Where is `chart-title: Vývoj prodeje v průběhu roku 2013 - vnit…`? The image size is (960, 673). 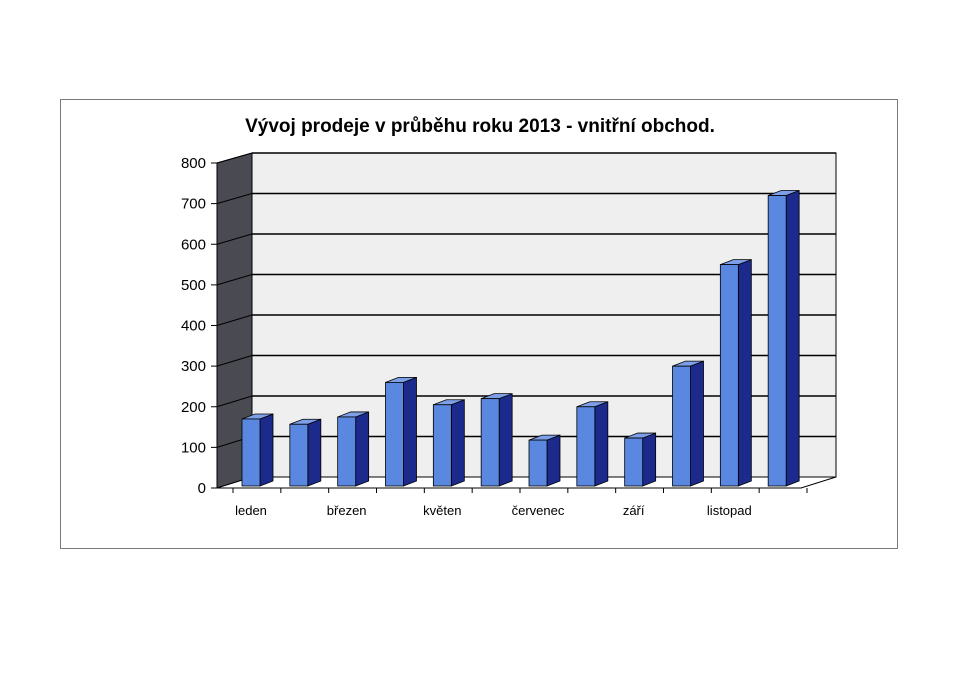 chart-title: Vývoj prodeje v průběhu roku 2013 - vnit… is located at coordinates (480, 126).